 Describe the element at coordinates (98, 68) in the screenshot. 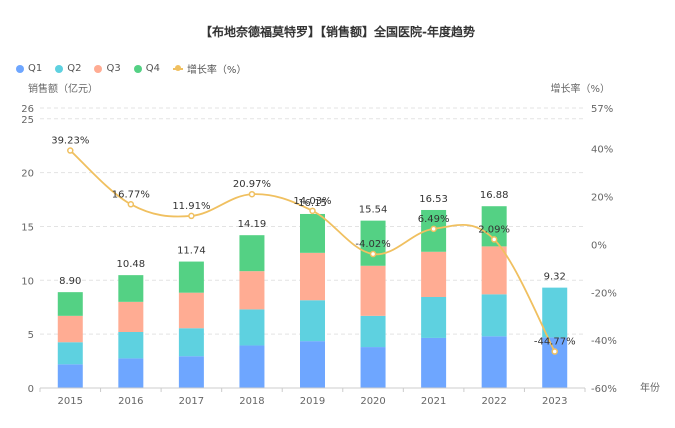

I see `legend-swatch-q3` at that location.